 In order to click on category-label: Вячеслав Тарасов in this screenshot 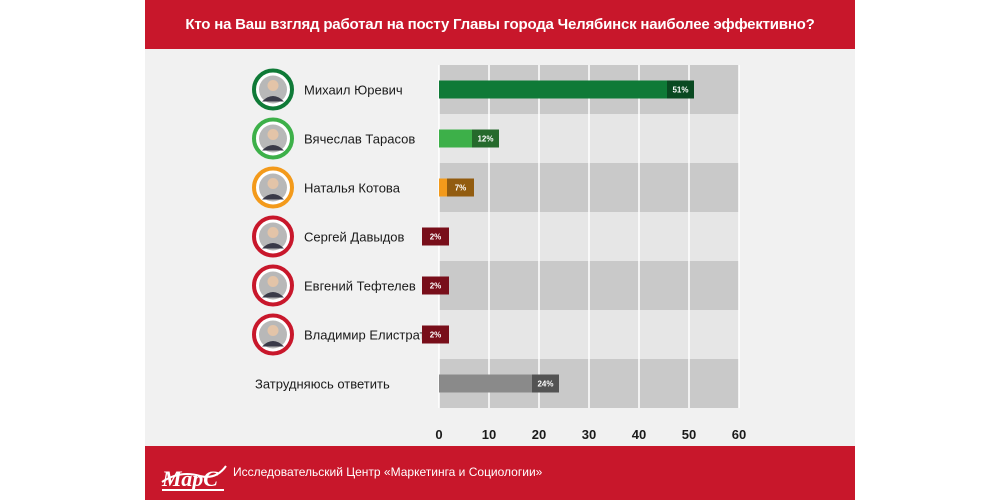, I will do `click(359, 139)`.